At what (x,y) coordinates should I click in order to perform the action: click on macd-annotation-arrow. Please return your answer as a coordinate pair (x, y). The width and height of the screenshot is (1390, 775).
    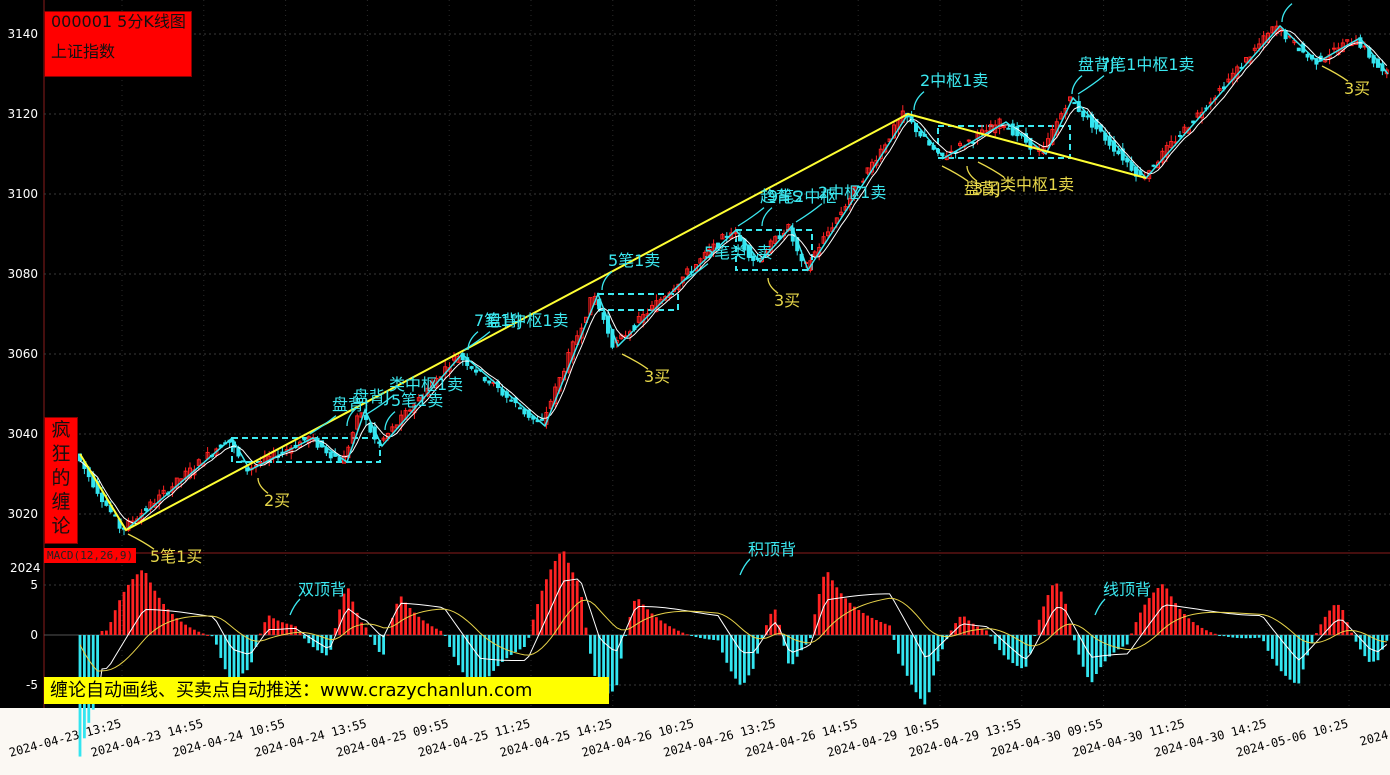
    Looking at the image, I should click on (745, 567).